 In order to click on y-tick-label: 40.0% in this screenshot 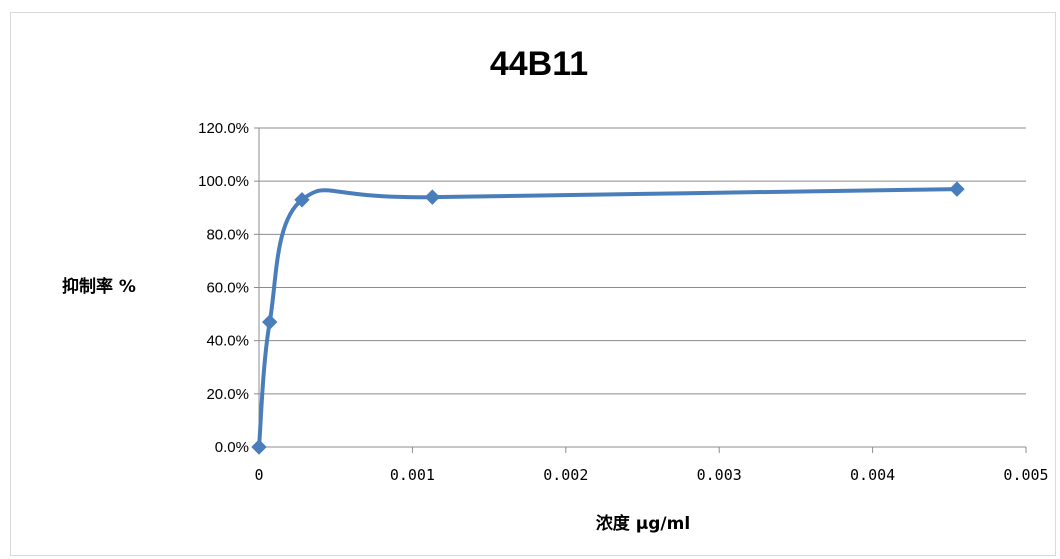, I will do `click(227, 341)`.